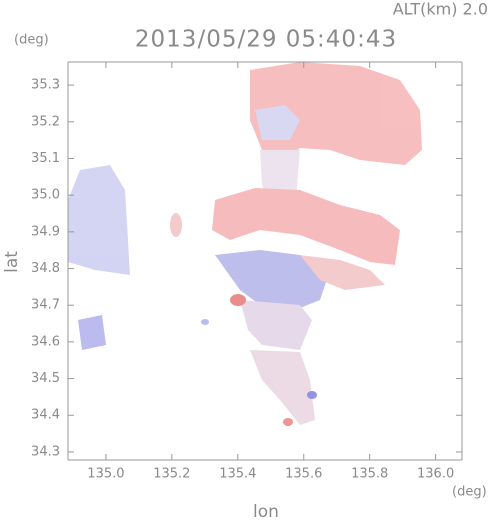  Describe the element at coordinates (45, 231) in the screenshot. I see `y-tick-label: 34.9` at that location.